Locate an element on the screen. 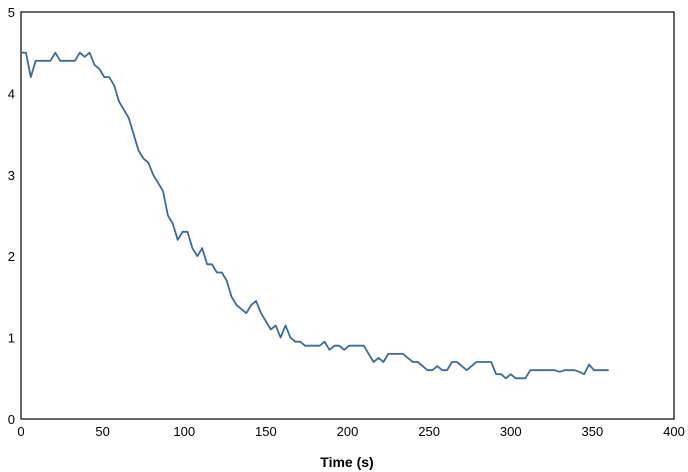 Image resolution: width=688 pixels, height=472 pixels. y-tick-label: 0 is located at coordinates (11, 419).